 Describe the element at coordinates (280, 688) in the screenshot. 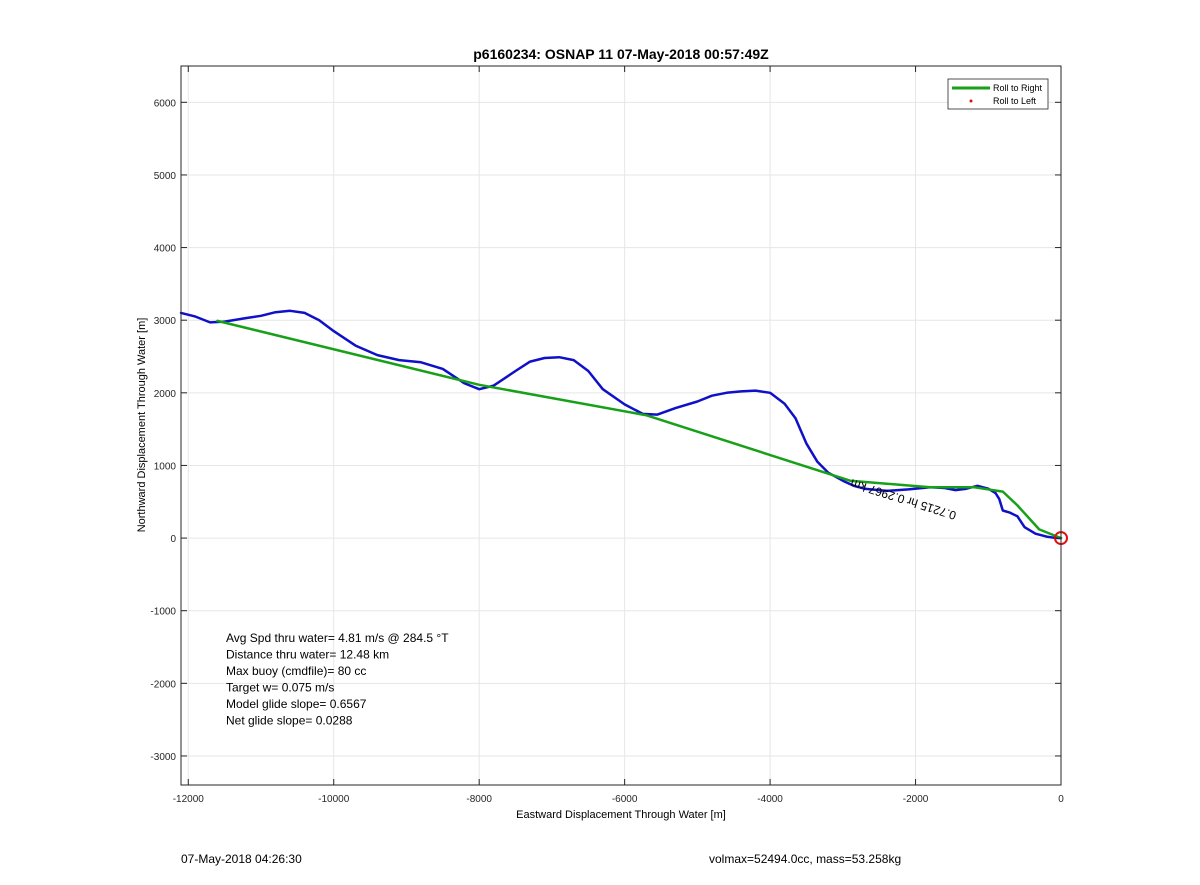

I see `stats-annotation-line: Target w= 0.075 m/s` at that location.